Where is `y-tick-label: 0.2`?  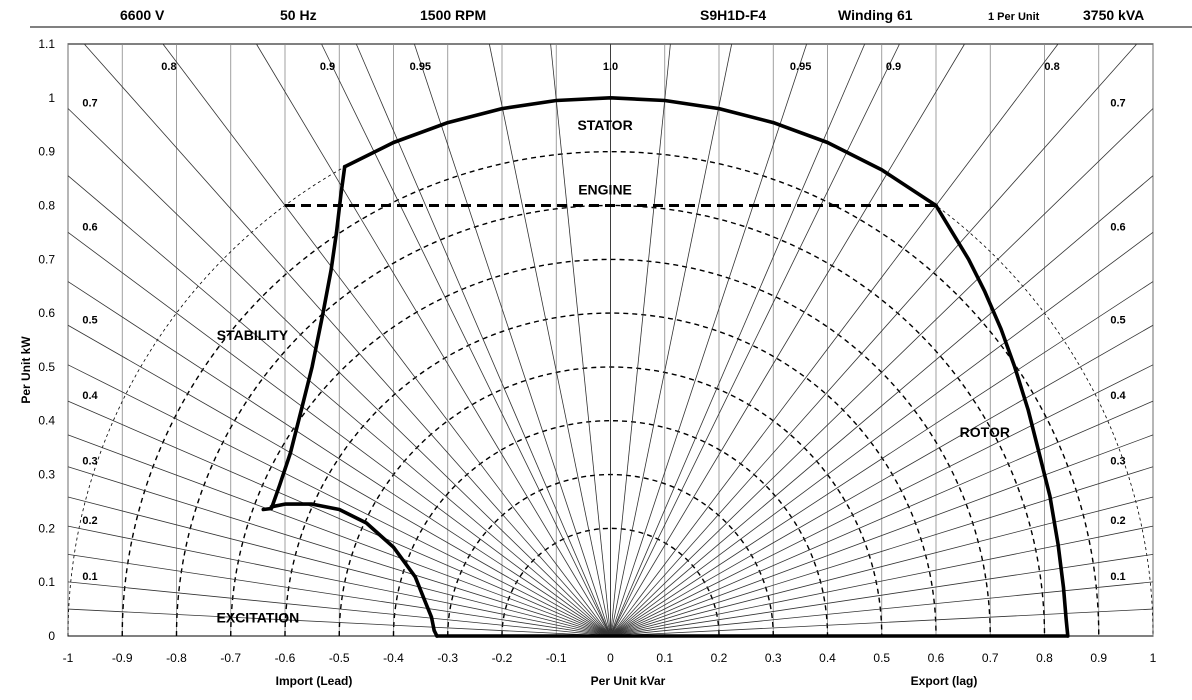
y-tick-label: 0.2 is located at coordinates (46, 528).